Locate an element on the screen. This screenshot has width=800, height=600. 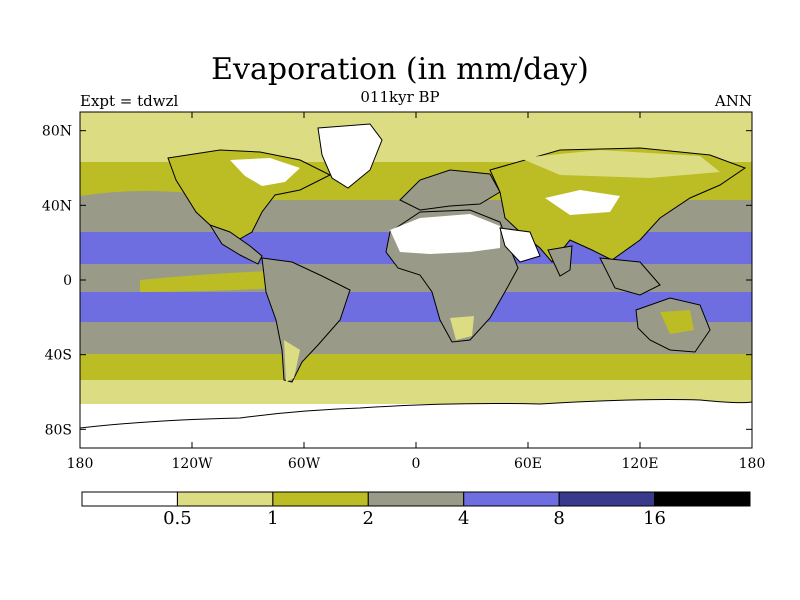
north-america-south is located at coordinates (235, 244).